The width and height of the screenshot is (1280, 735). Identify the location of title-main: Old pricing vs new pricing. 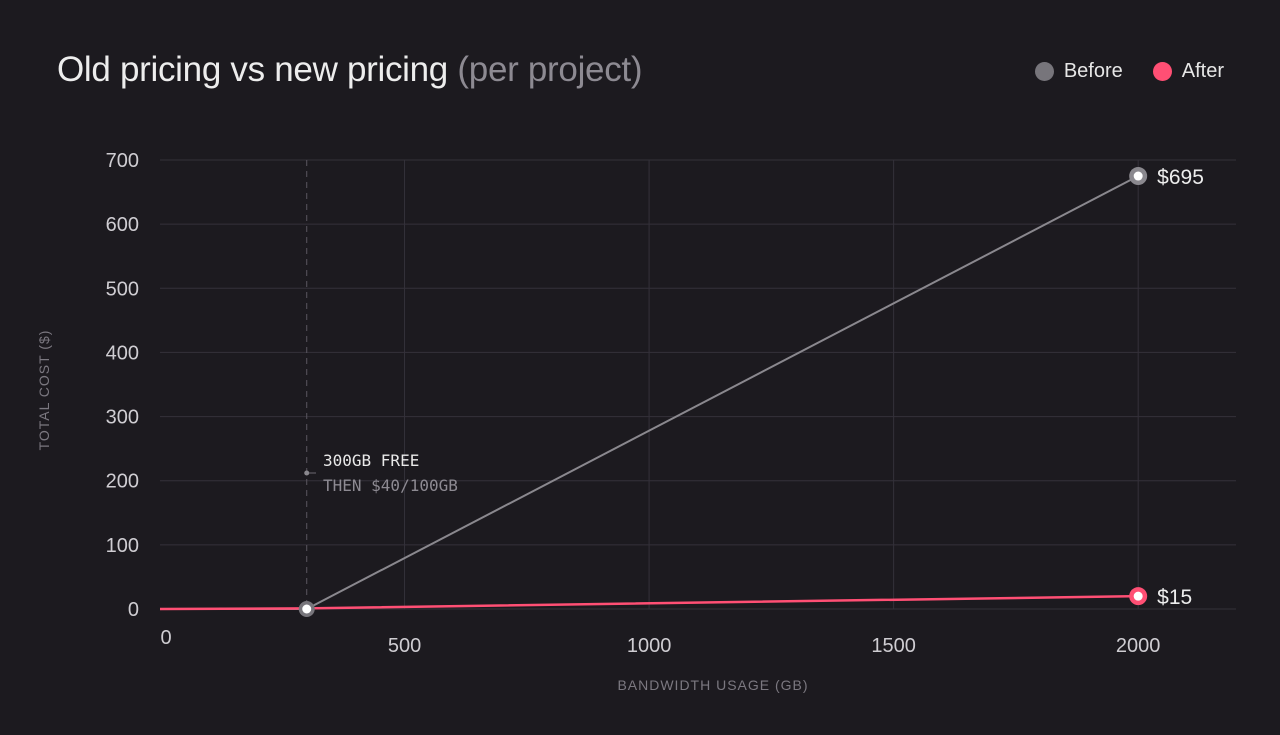
(252, 69).